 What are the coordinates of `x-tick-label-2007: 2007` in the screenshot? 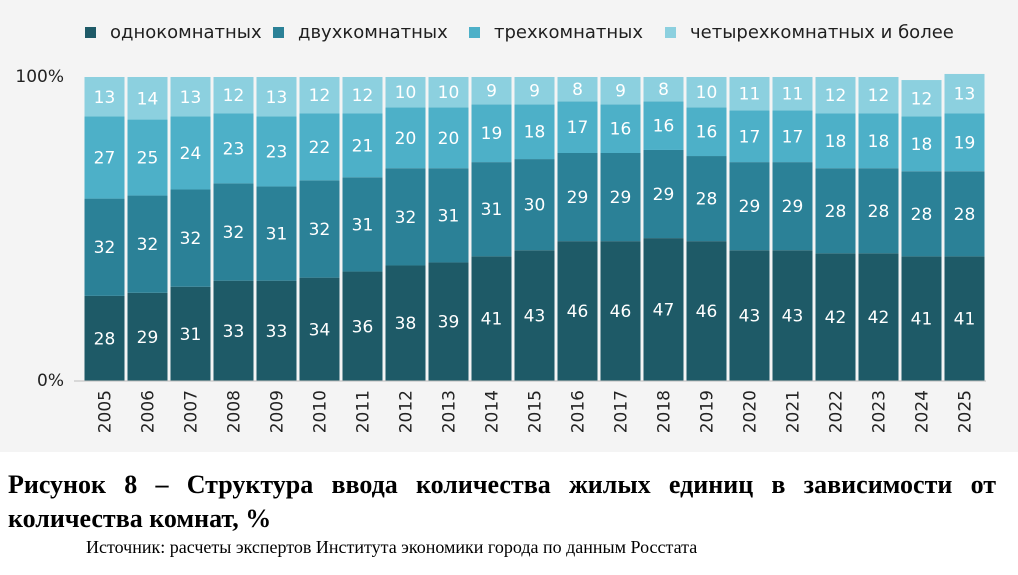 It's located at (192, 411).